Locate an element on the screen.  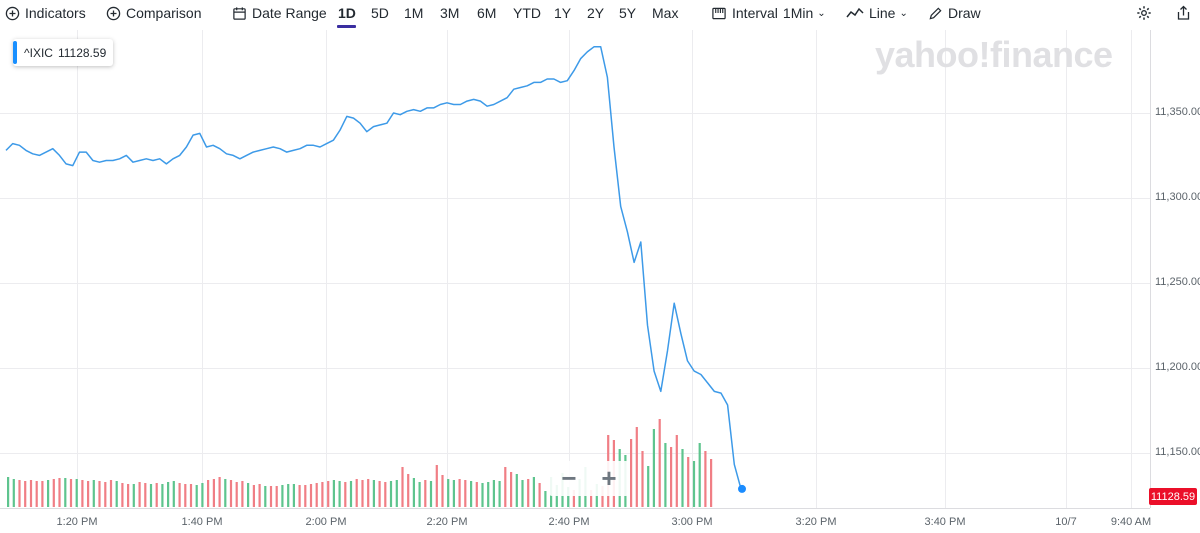
last-price-badge: 11128.59 is located at coordinates (1173, 496).